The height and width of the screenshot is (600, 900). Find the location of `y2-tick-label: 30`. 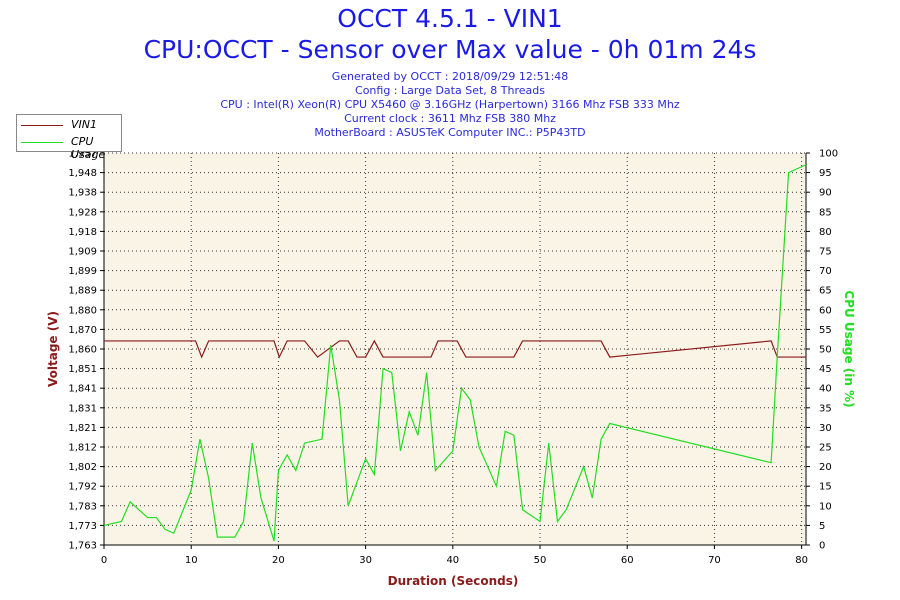

y2-tick-label: 30 is located at coordinates (825, 428).